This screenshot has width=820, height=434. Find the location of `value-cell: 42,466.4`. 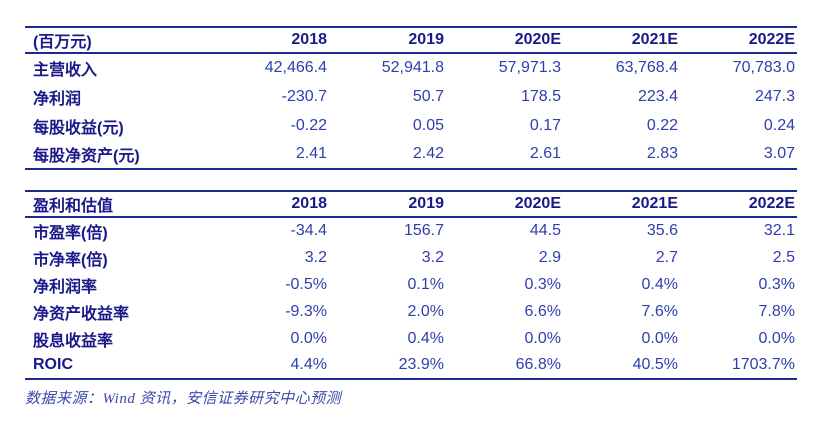

value-cell: 42,466.4 is located at coordinates (295, 67).